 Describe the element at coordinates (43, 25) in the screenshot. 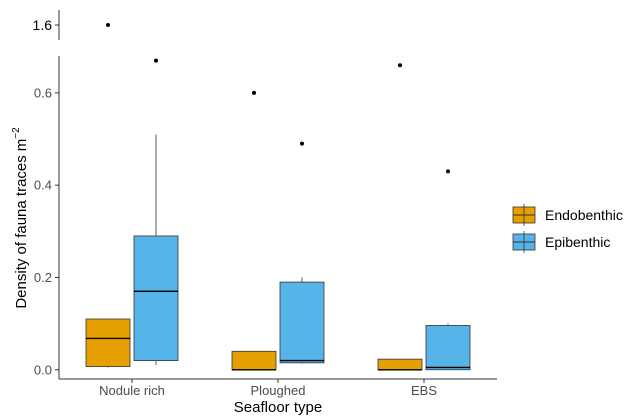

I see `upper-y-tick-label: 1.6` at that location.